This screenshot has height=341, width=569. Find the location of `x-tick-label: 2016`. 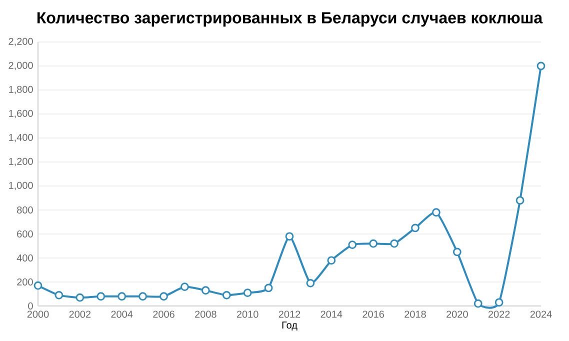

x-tick-label: 2016 is located at coordinates (373, 314).